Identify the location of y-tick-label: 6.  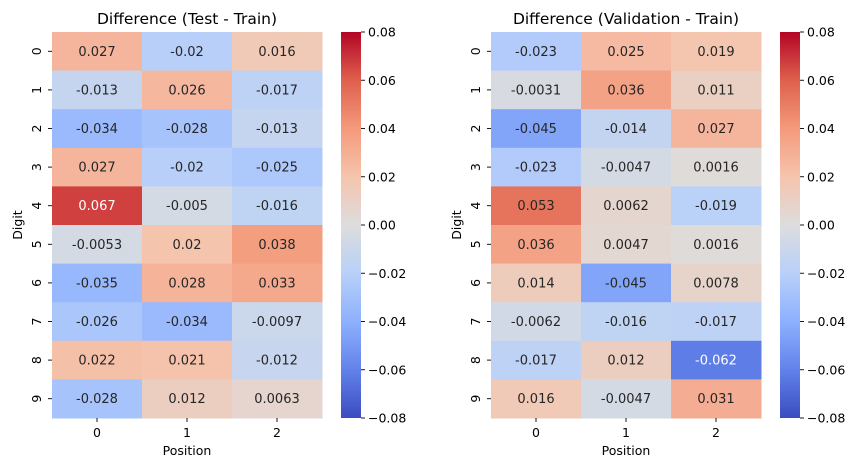
(475, 283).